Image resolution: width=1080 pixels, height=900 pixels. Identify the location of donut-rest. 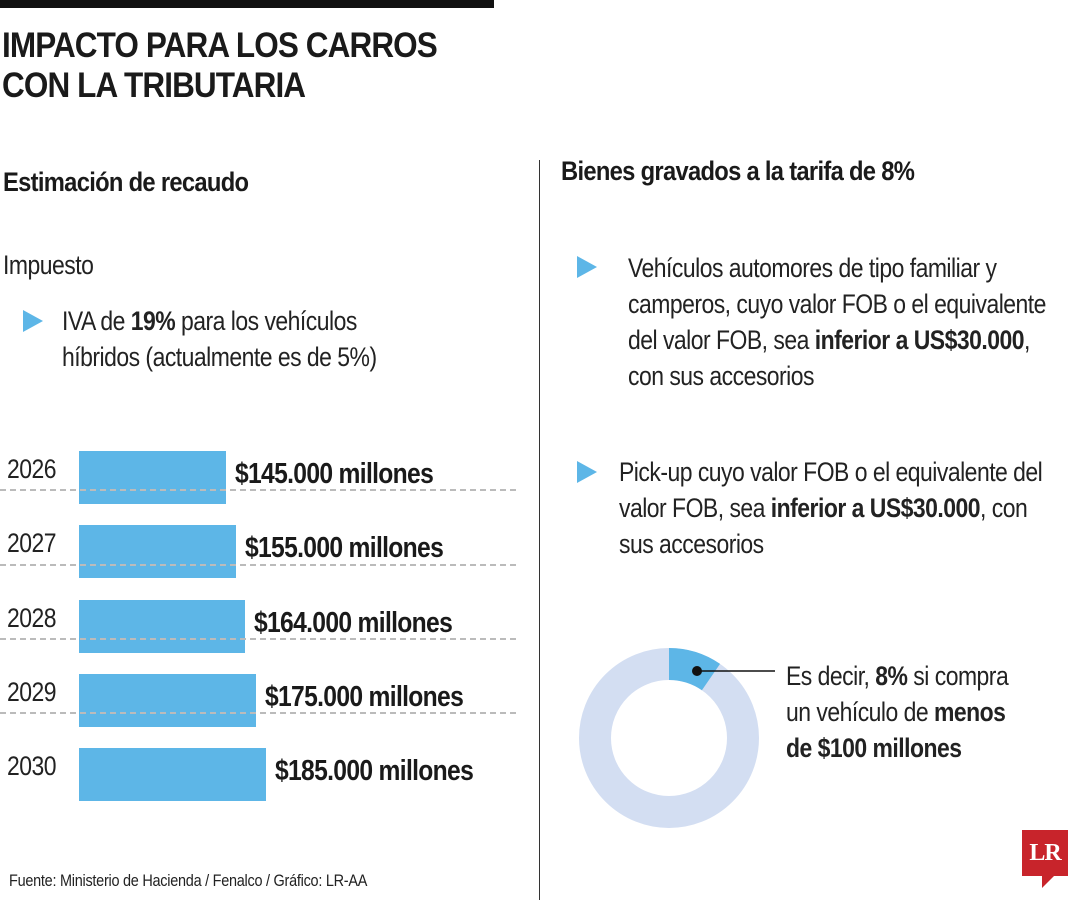
(669, 738).